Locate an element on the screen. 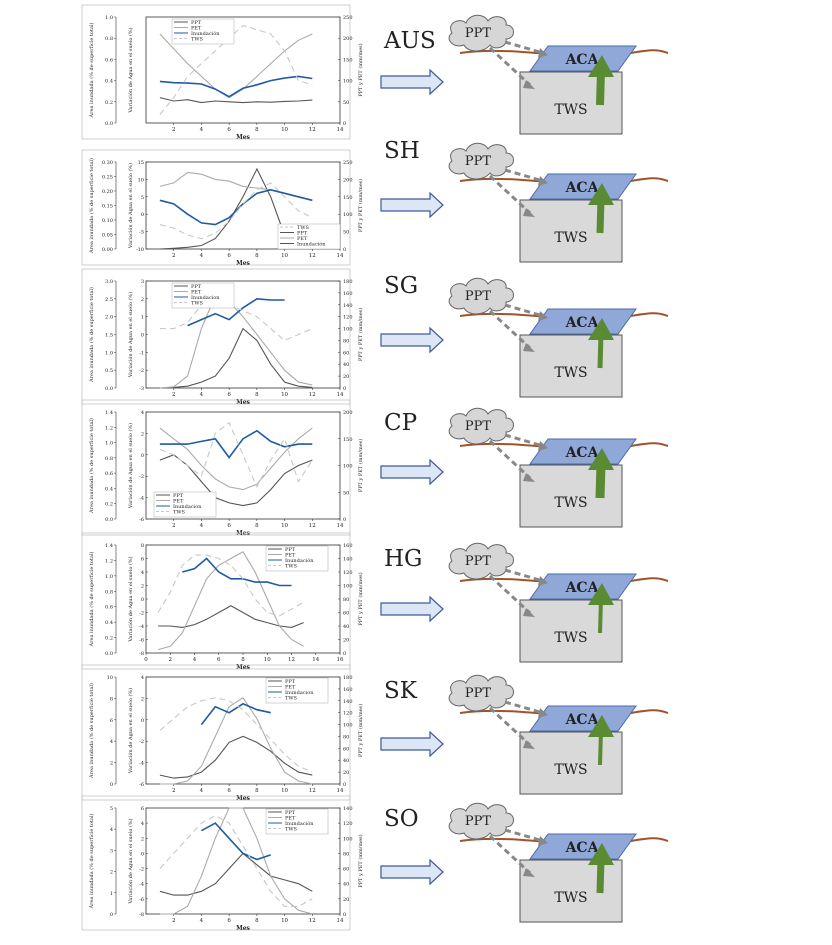 Image resolution: width=832 pixels, height=945 pixels. y1-tick-label: 2.0 is located at coordinates (109, 318).